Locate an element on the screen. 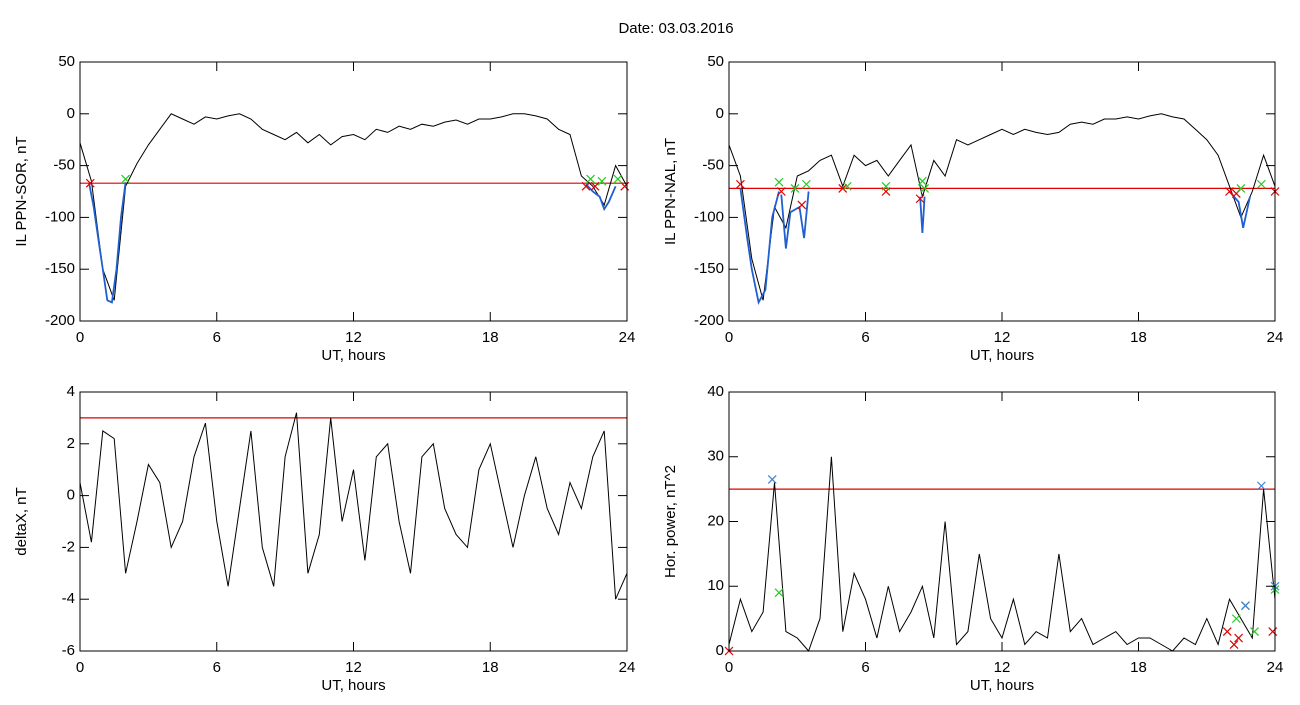 The image size is (1300, 705). y-tick-label: -2 is located at coordinates (68, 546).